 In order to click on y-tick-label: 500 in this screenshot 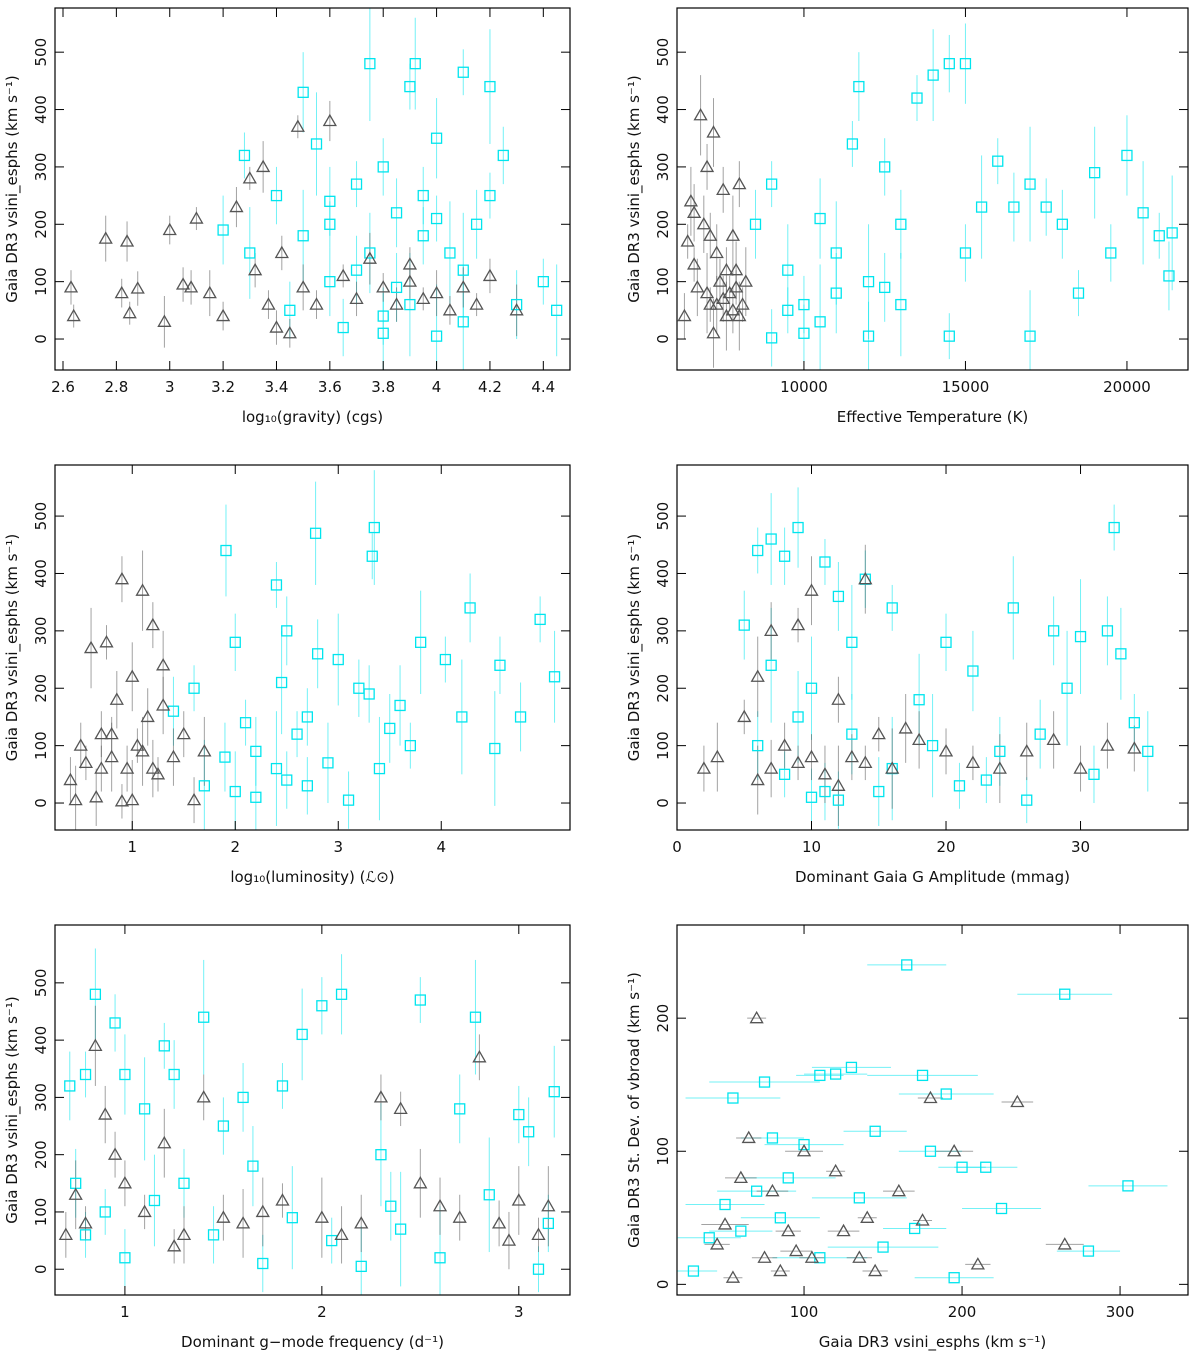, I will do `click(41, 516)`.